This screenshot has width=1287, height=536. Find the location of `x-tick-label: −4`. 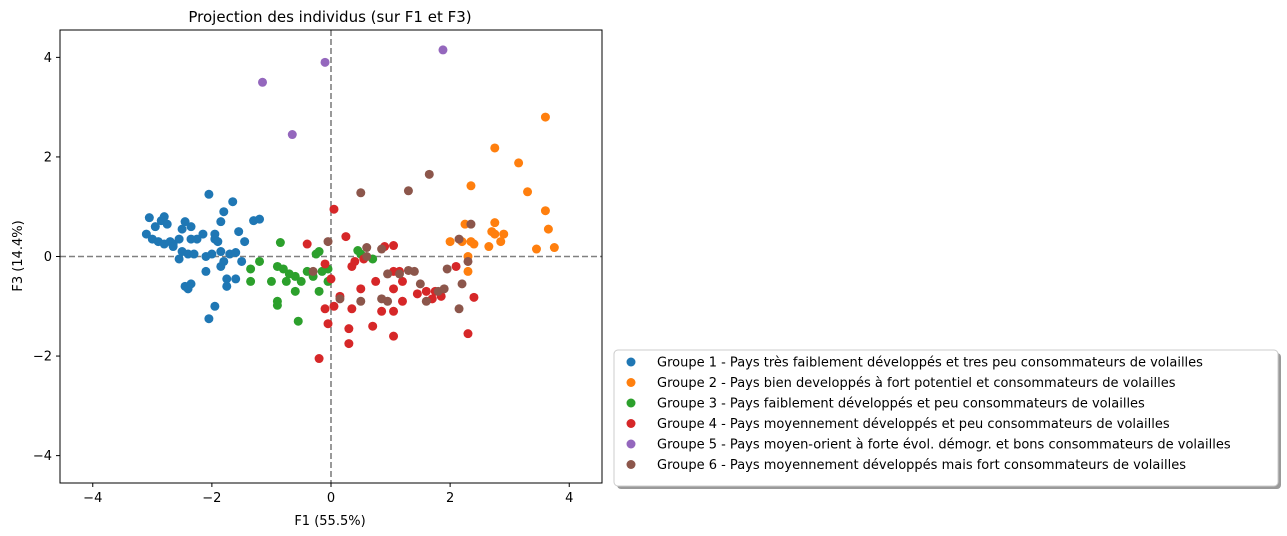

x-tick-label: −4 is located at coordinates (92, 498).